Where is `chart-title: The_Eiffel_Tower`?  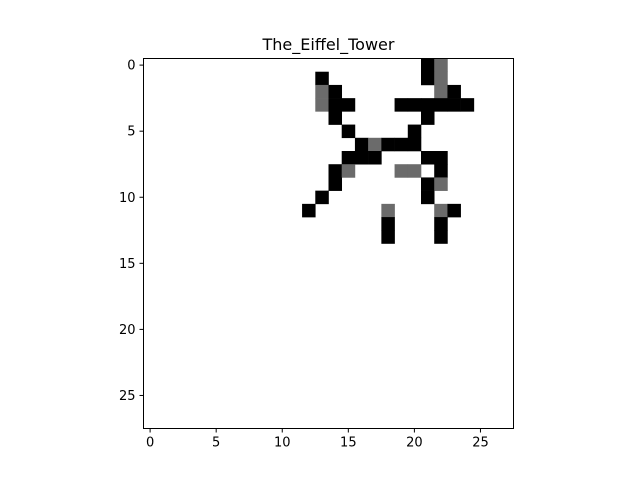 chart-title: The_Eiffel_Tower is located at coordinates (328, 45).